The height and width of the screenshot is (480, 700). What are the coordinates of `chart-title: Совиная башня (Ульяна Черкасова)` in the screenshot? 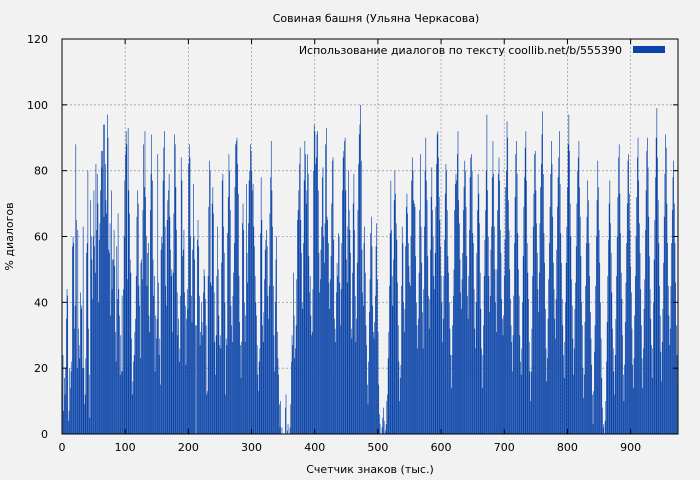 It's located at (376, 18).